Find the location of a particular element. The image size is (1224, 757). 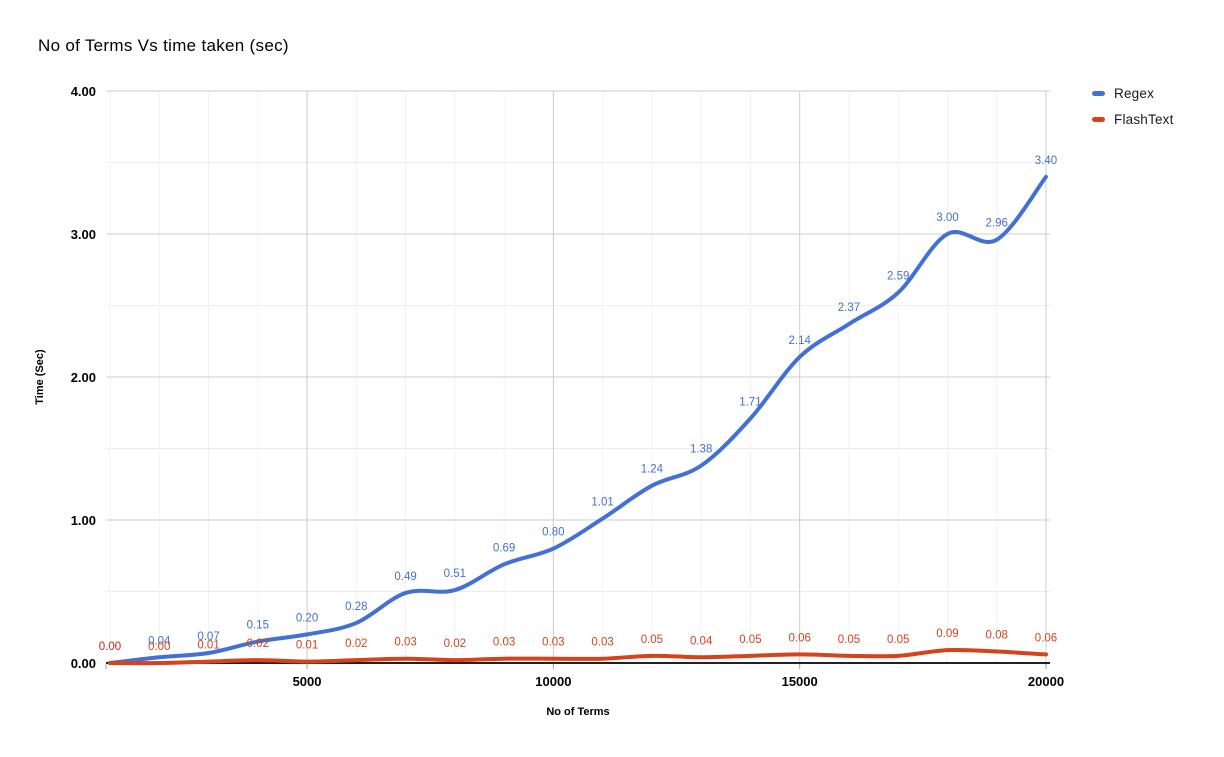

x-tick-label: 10000 is located at coordinates (553, 681).